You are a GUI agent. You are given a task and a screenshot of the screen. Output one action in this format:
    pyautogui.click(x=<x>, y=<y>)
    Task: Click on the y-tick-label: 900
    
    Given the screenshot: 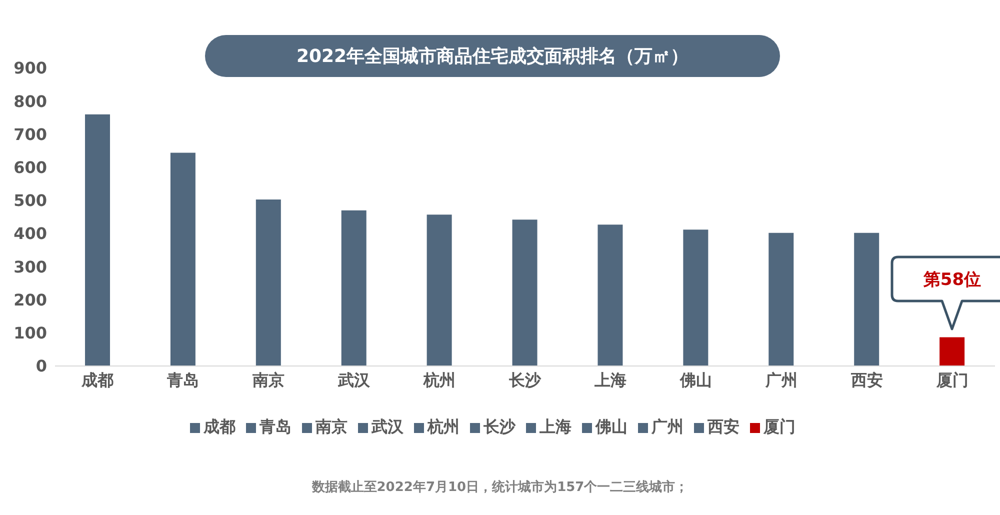 What is the action you would take?
    pyautogui.click(x=30, y=68)
    